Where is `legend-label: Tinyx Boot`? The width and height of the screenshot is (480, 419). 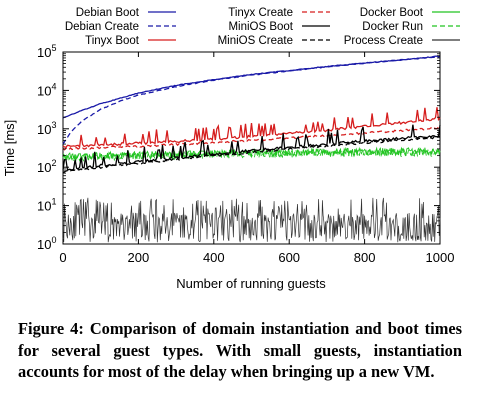
legend-label: Tinyx Boot is located at coordinates (112, 41).